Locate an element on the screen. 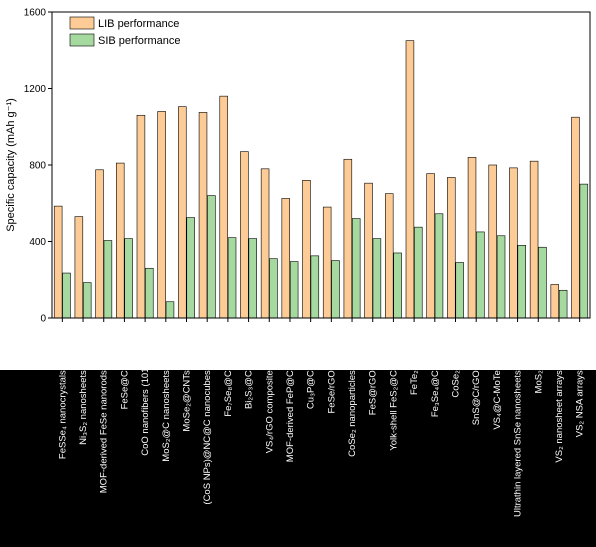 This screenshot has width=596, height=547. y-tick-label: 1200 is located at coordinates (35, 89).